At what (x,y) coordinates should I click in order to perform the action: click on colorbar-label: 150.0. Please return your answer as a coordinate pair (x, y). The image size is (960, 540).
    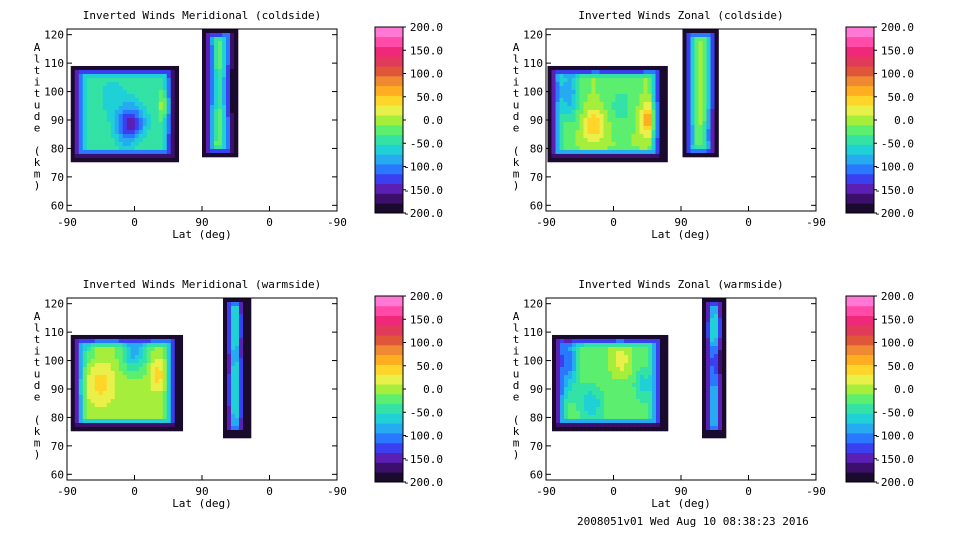
    Looking at the image, I should click on (897, 50).